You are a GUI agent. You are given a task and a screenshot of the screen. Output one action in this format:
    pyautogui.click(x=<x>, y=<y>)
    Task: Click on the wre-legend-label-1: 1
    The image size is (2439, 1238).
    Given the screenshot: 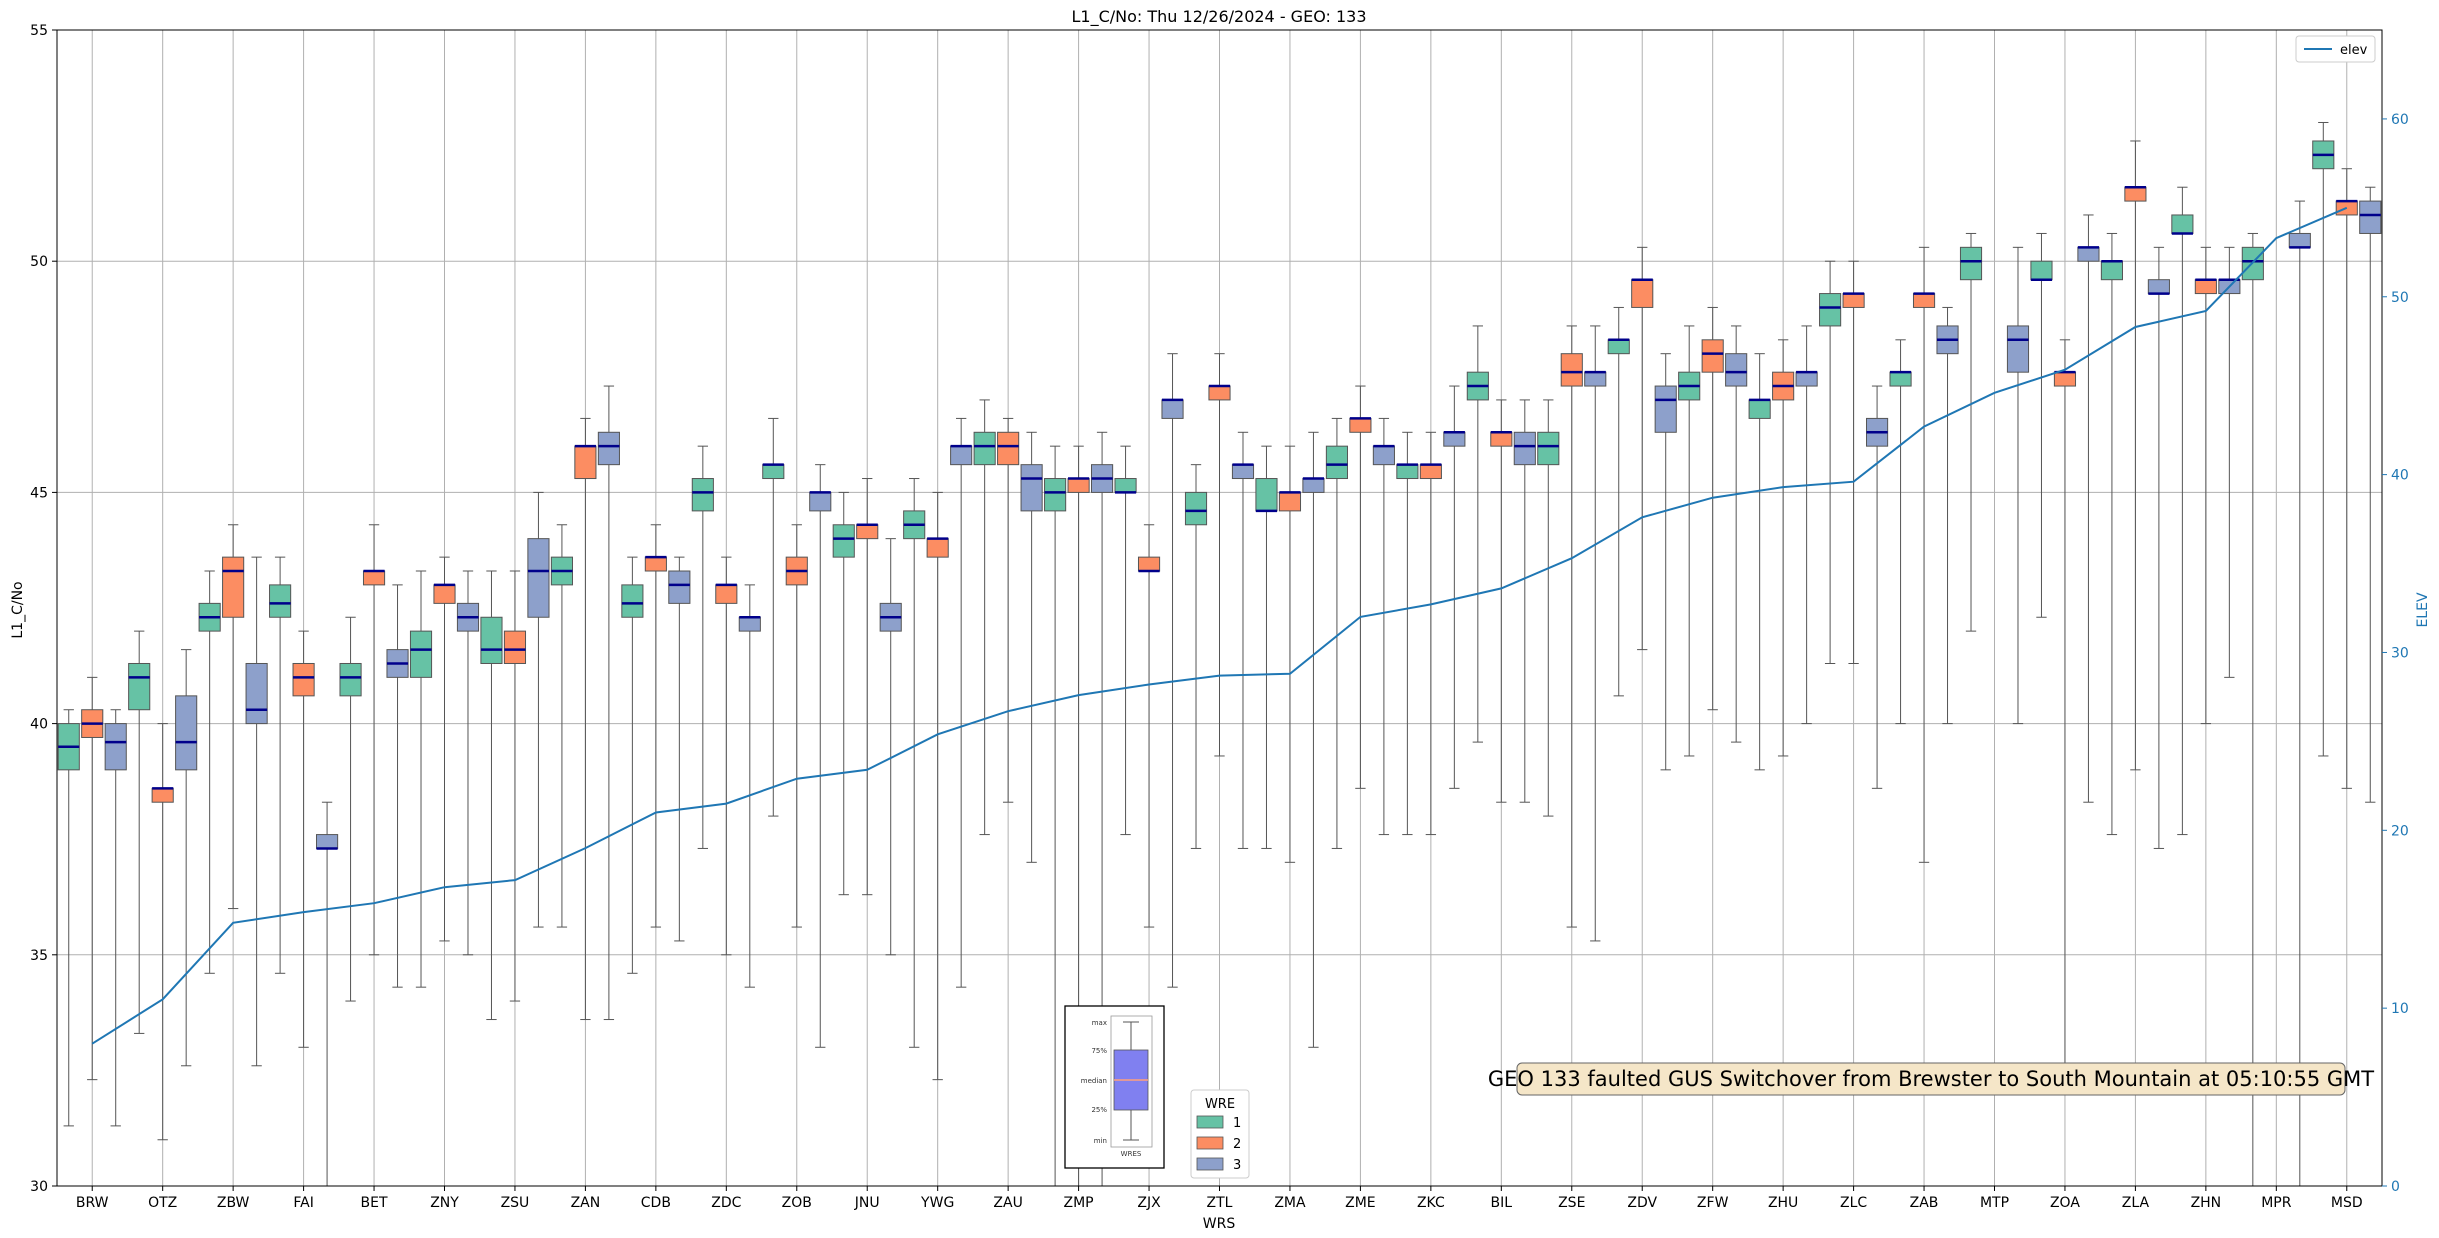 What is the action you would take?
    pyautogui.click(x=1237, y=1123)
    